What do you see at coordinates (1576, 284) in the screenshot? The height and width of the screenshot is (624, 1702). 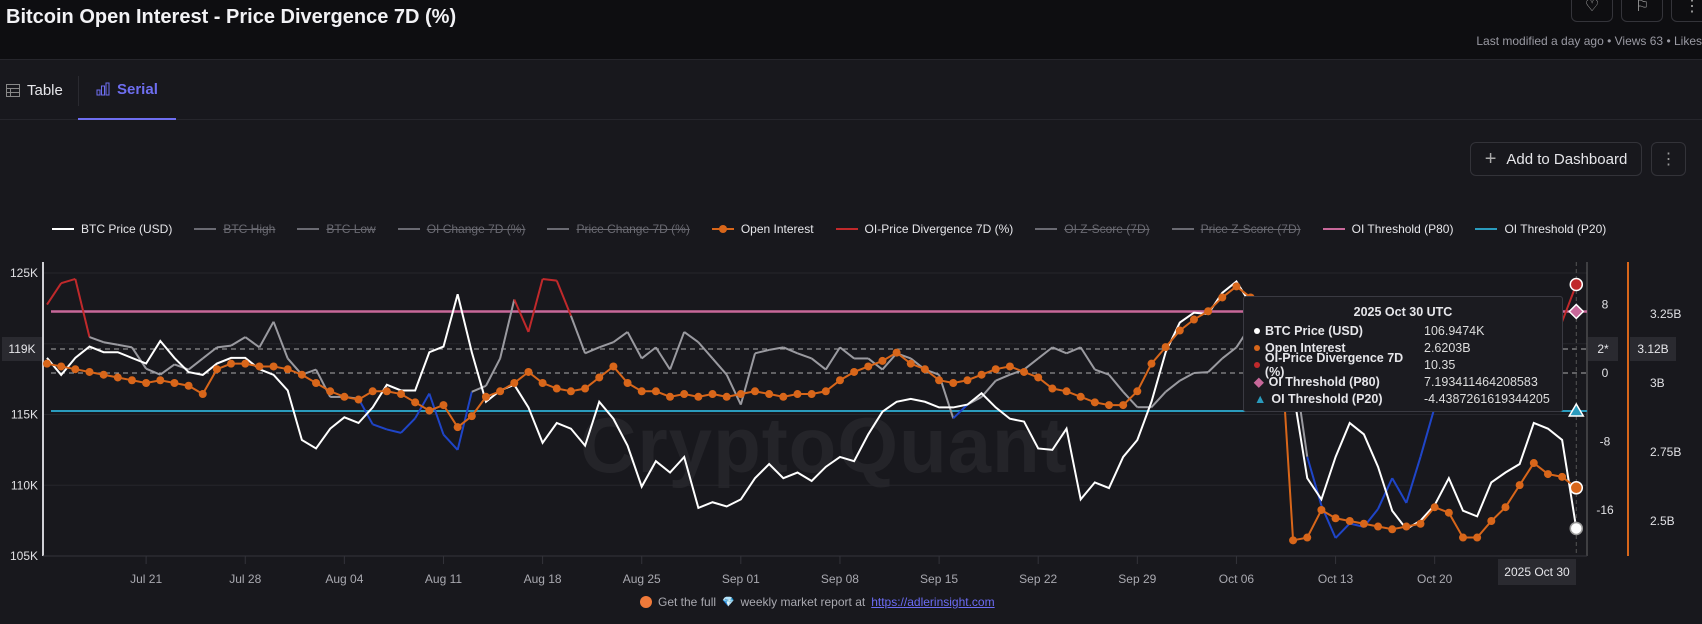 I see `divergence-hover-marker` at bounding box center [1576, 284].